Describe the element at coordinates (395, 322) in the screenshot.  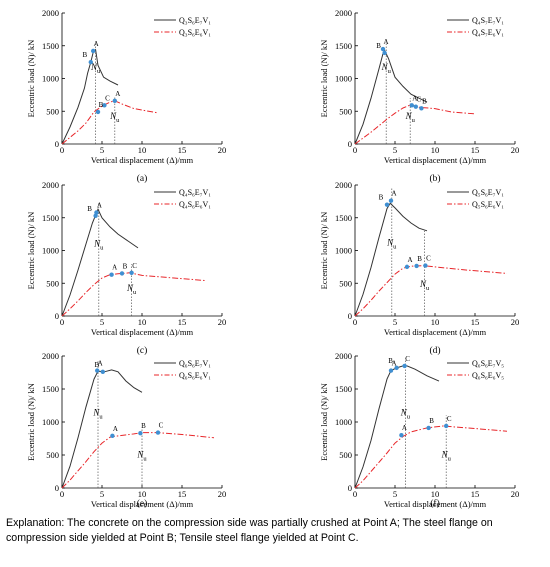
I see `panel-d-x-tick-label: 5` at that location.